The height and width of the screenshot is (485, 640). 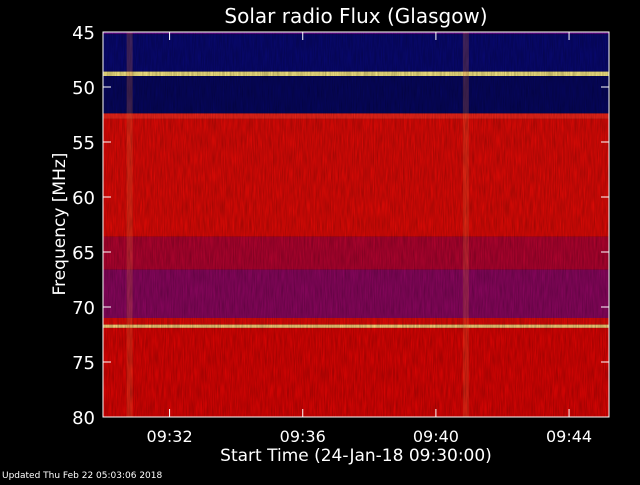 I want to click on x-tick-label: 09:32, so click(x=170, y=436).